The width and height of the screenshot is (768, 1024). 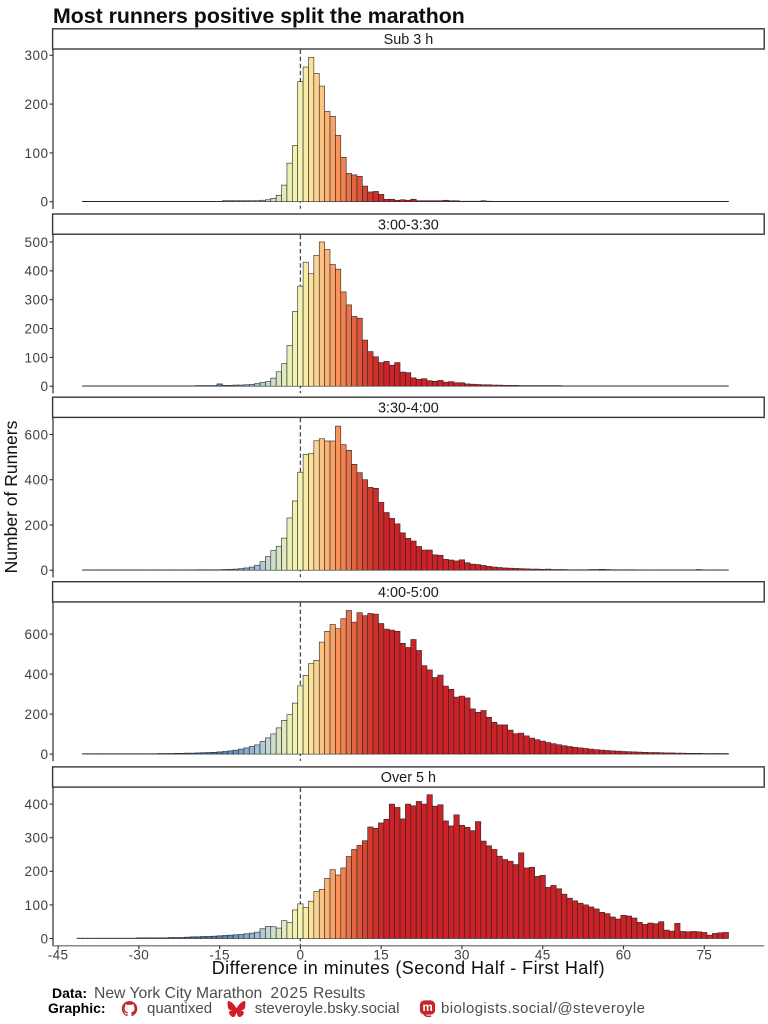 What do you see at coordinates (289, 993) in the screenshot?
I see `svg-text: 2025` at bounding box center [289, 993].